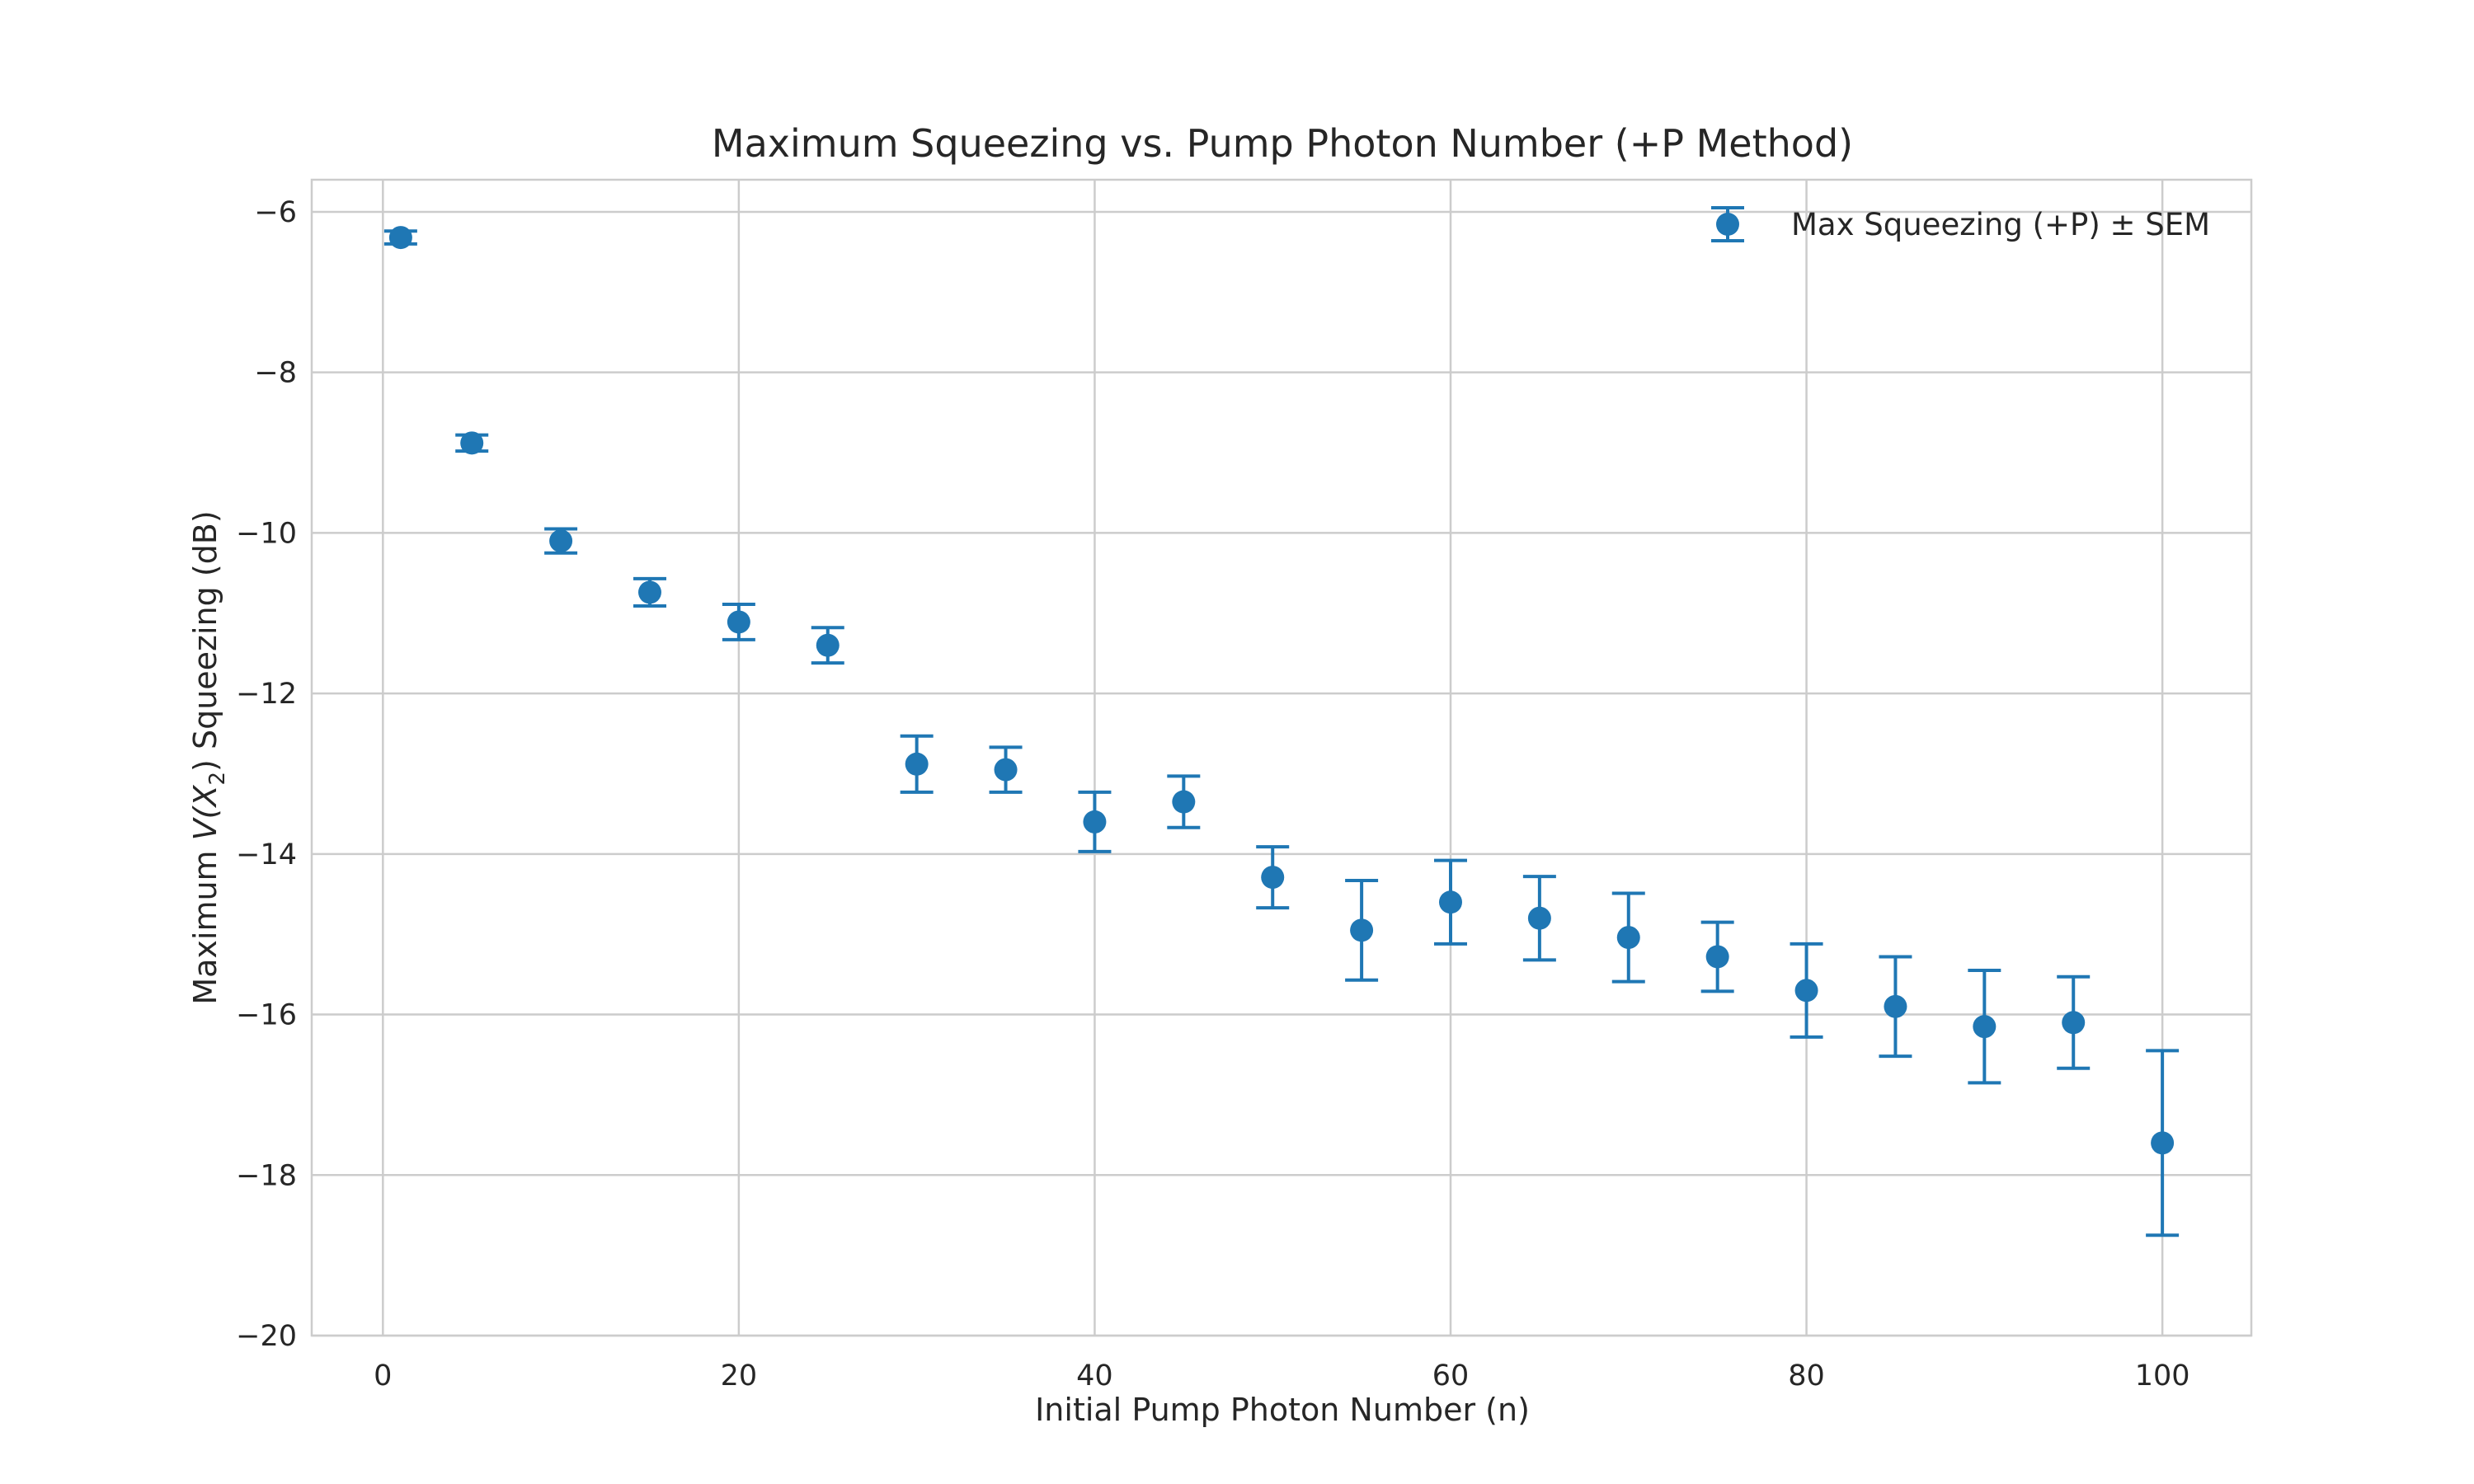  Describe the element at coordinates (383, 1376) in the screenshot. I see `x-tick-label-0: 0` at that location.